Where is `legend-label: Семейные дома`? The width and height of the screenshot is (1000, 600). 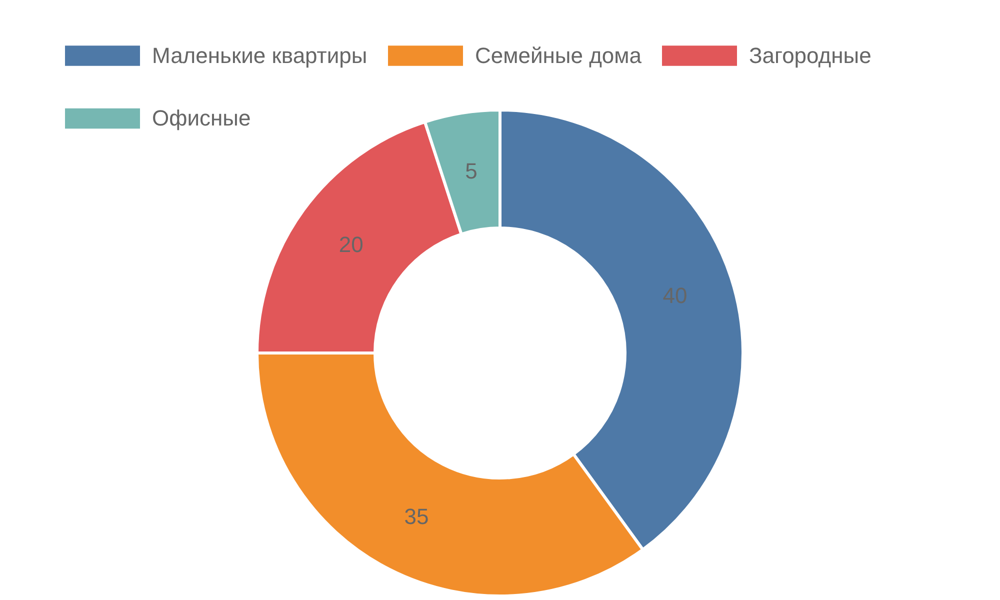
legend-label: Семейные дома is located at coordinates (558, 55).